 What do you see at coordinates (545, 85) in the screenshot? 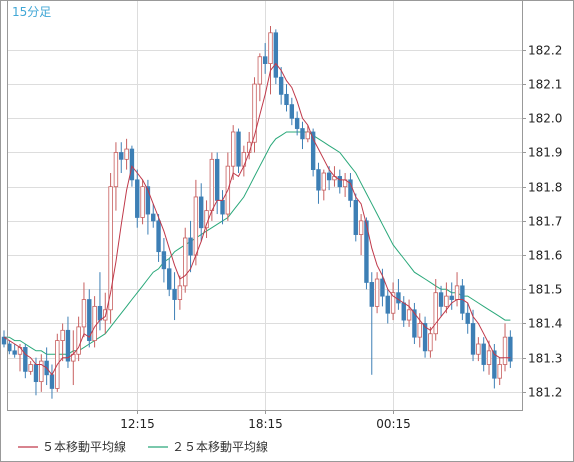
I see `y-tick-label: 182.1` at bounding box center [545, 85].